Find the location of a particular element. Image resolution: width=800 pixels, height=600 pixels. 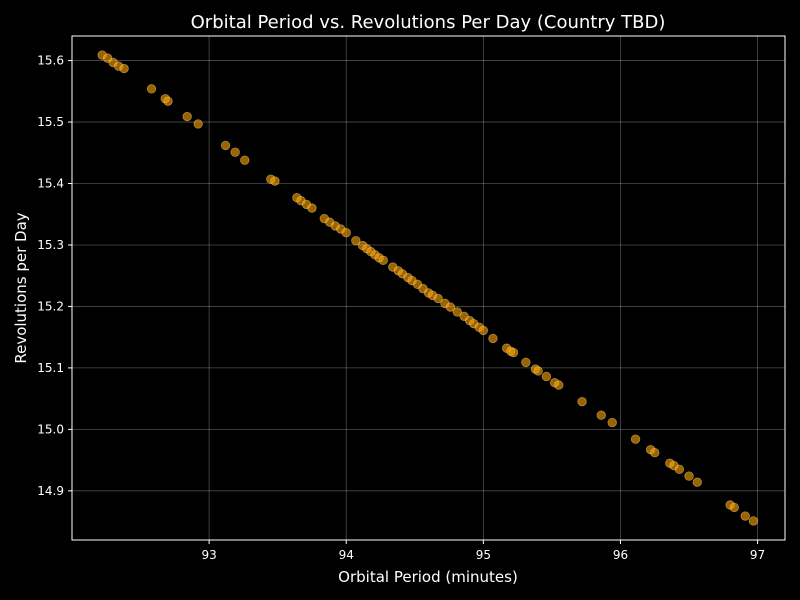

x-tick-label: 97 is located at coordinates (757, 555).